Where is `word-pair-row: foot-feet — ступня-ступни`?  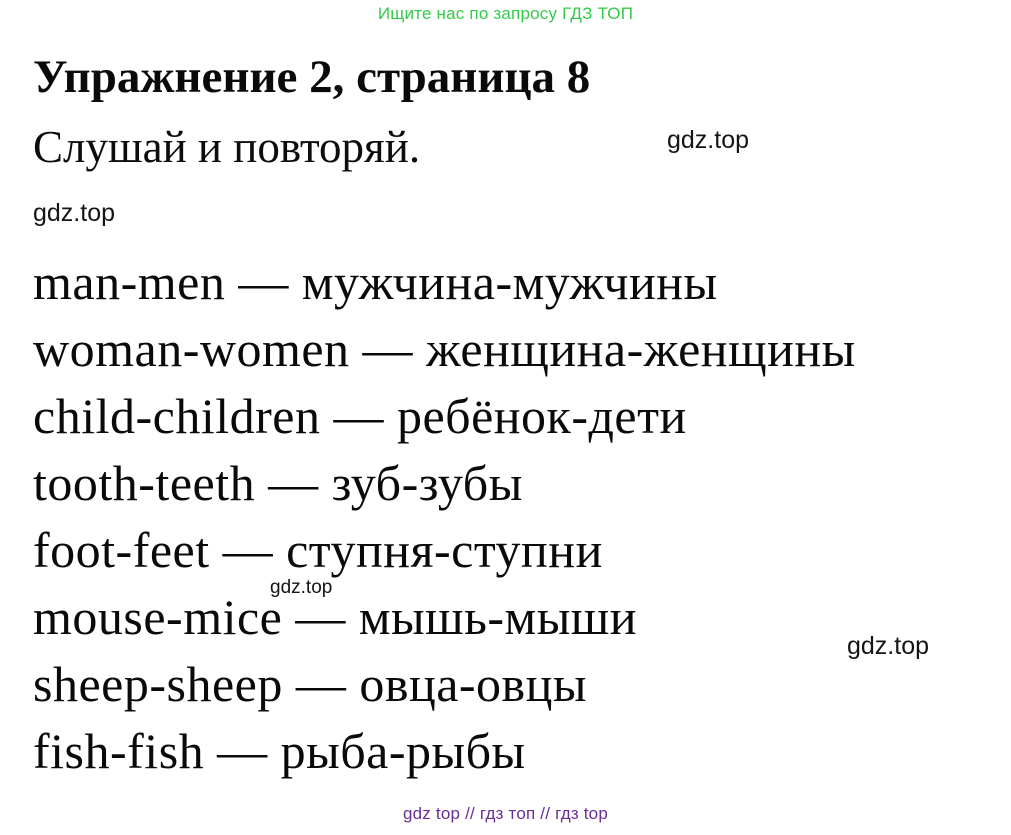 word-pair-row: foot-feet — ступня-ступни is located at coordinates (318, 550).